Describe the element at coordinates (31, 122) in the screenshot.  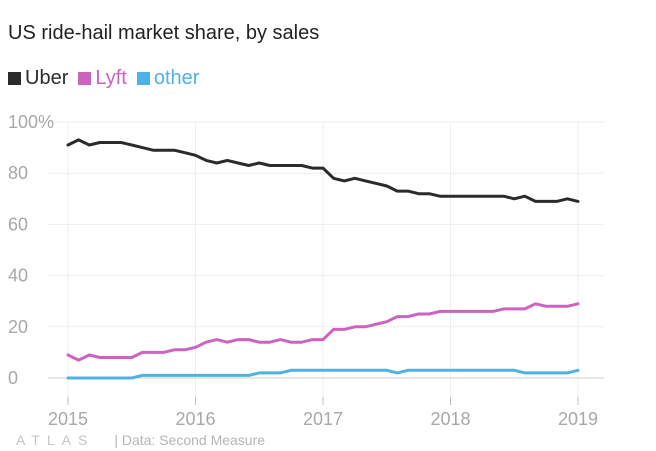
I see `y-tick-label: 100%` at that location.